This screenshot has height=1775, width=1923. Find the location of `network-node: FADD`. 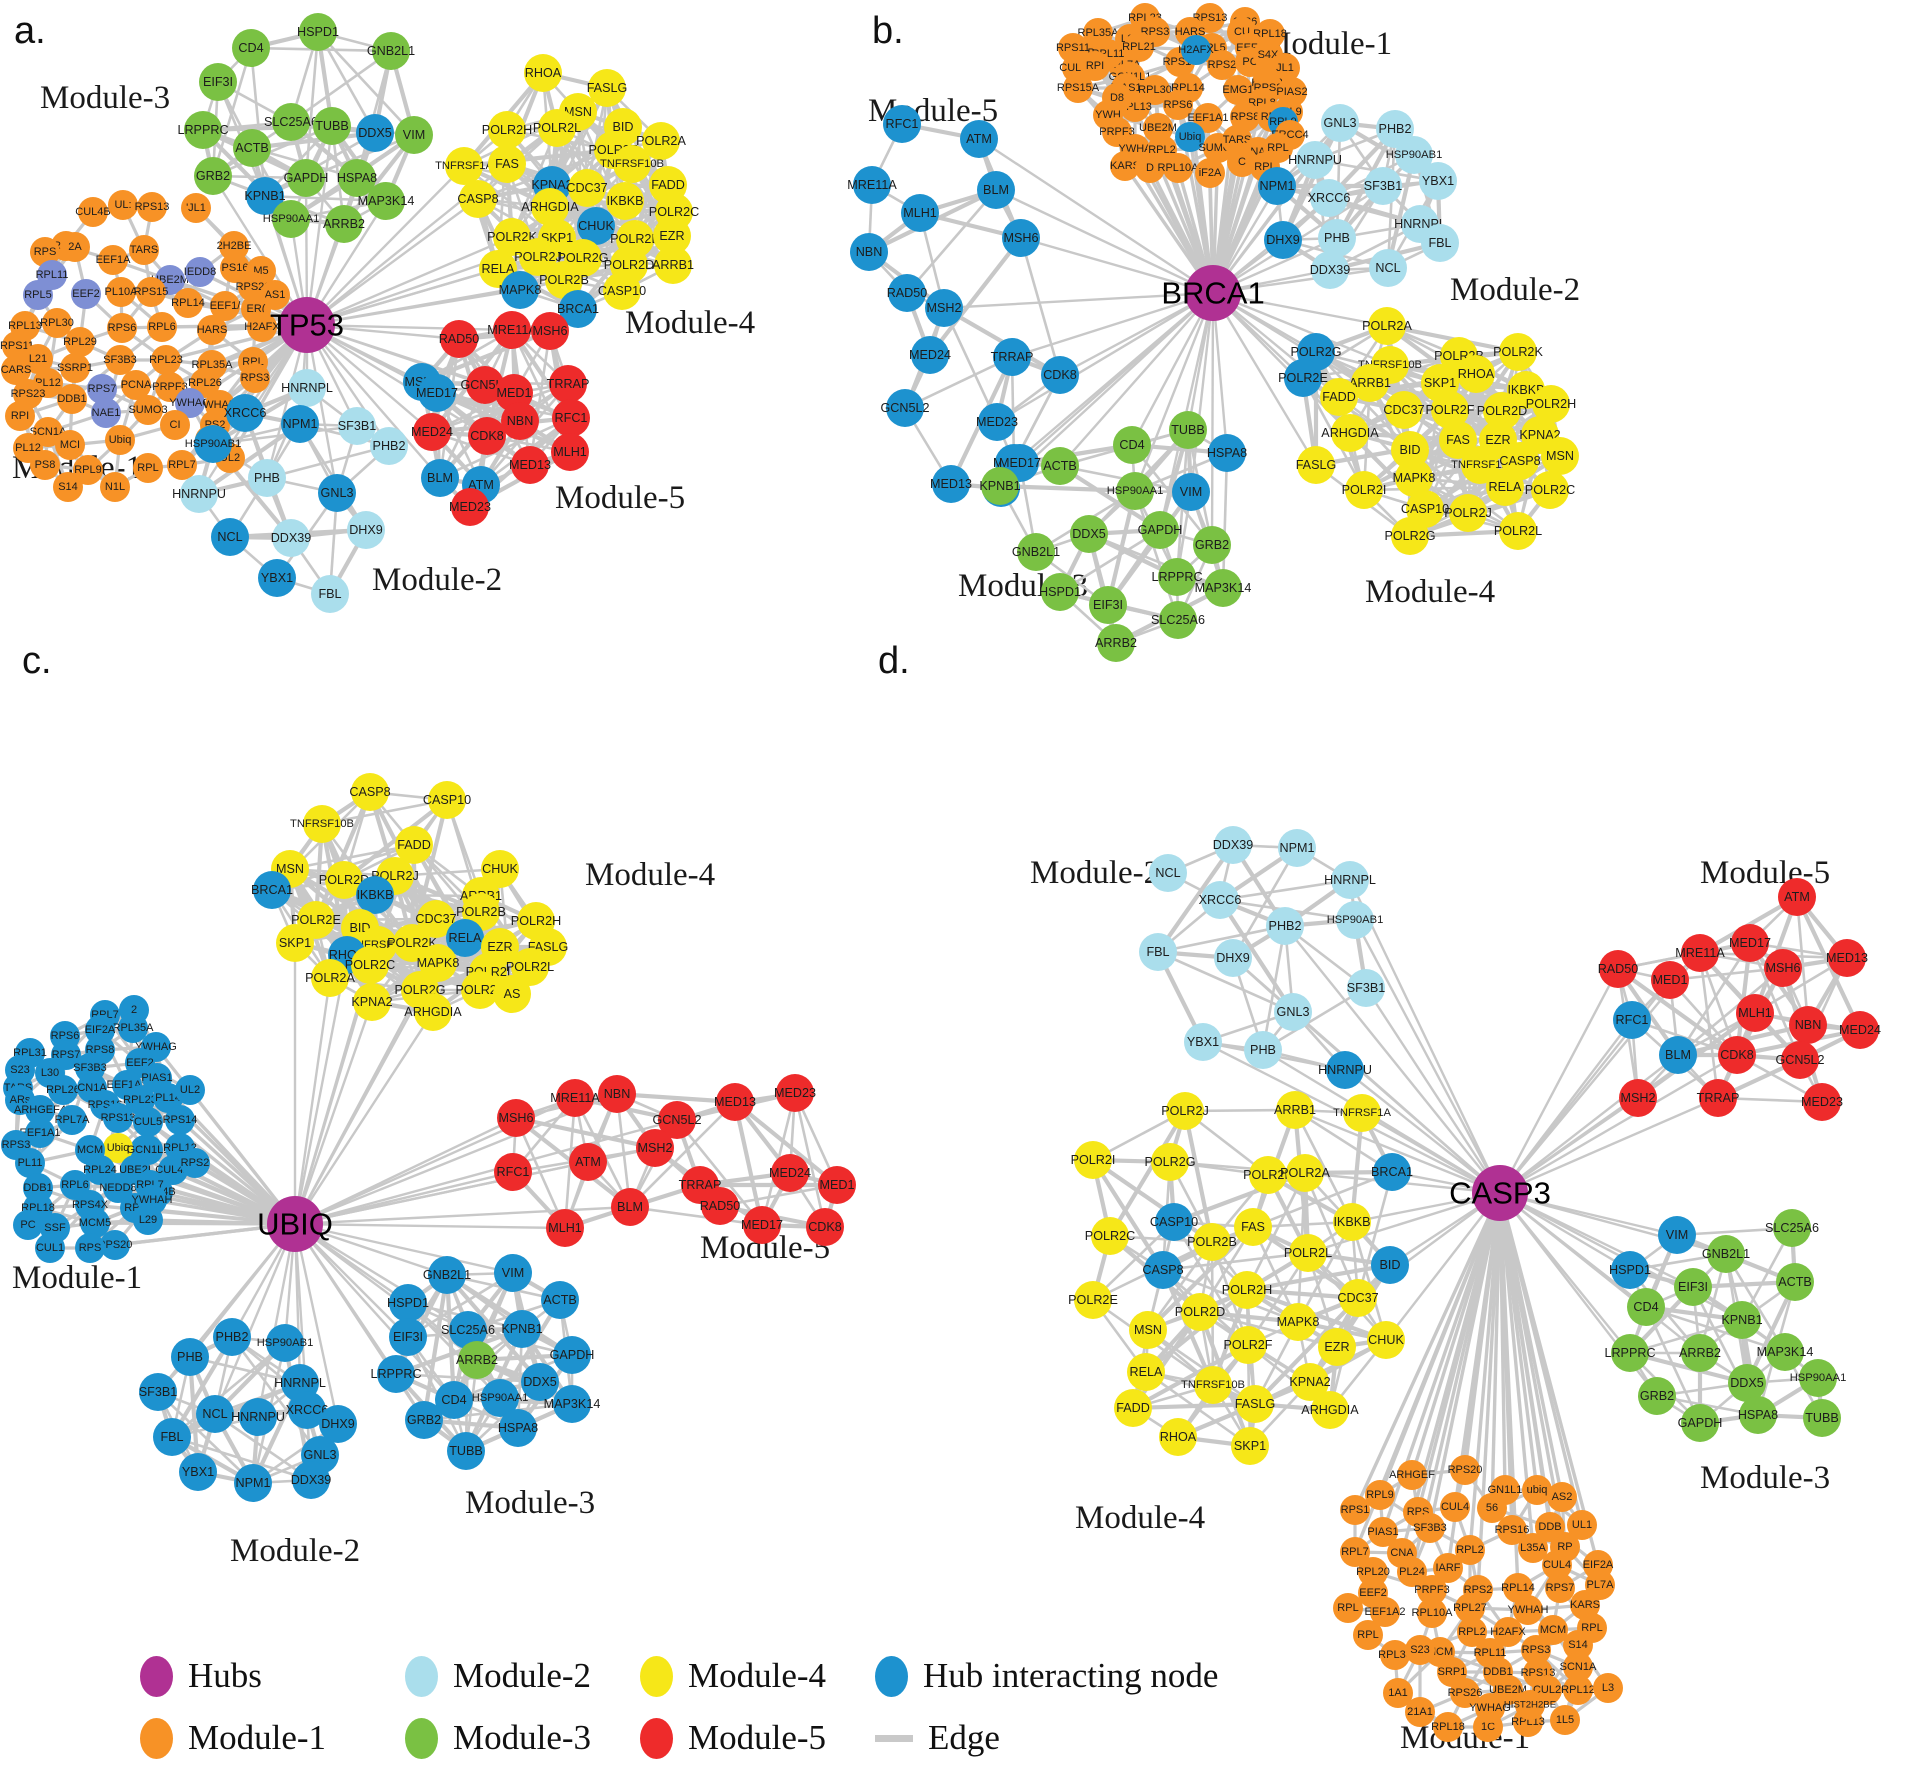

network-node: FADD is located at coordinates (1133, 1408).